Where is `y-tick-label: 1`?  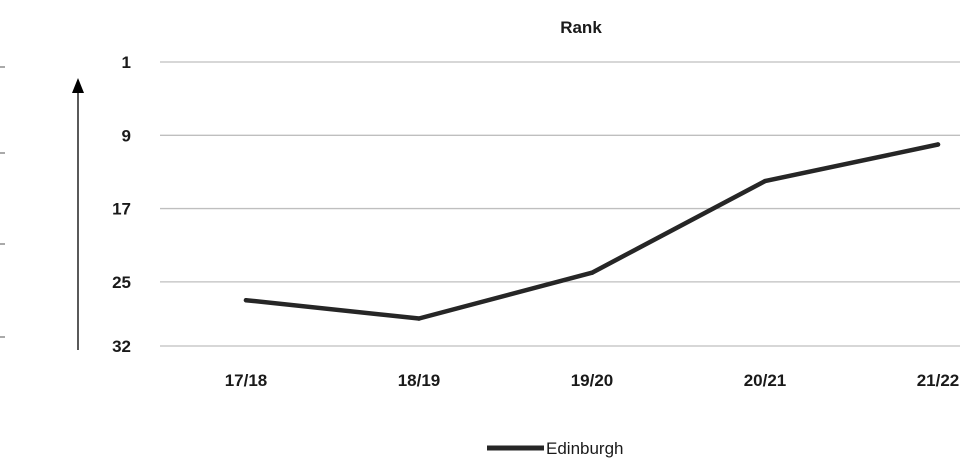
y-tick-label: 1 is located at coordinates (126, 62).